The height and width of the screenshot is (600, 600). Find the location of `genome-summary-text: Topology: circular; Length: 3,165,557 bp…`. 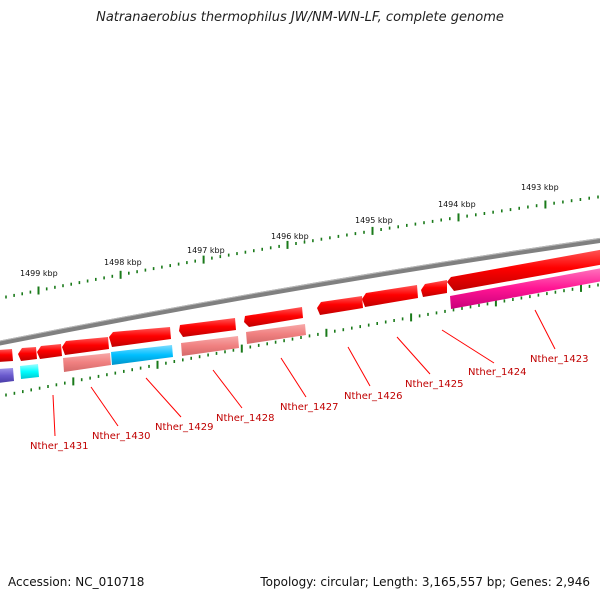

genome-summary-text: Topology: circular; Length: 3,165,557 bp… is located at coordinates (425, 582).